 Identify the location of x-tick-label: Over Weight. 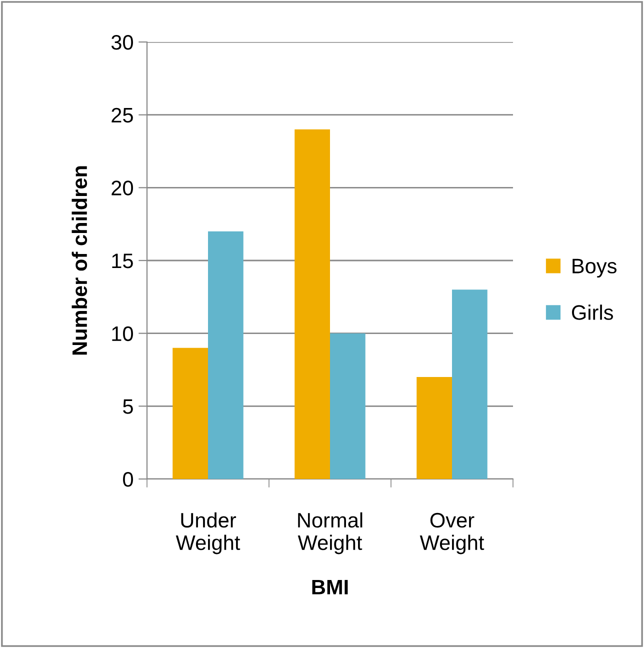
(452, 533).